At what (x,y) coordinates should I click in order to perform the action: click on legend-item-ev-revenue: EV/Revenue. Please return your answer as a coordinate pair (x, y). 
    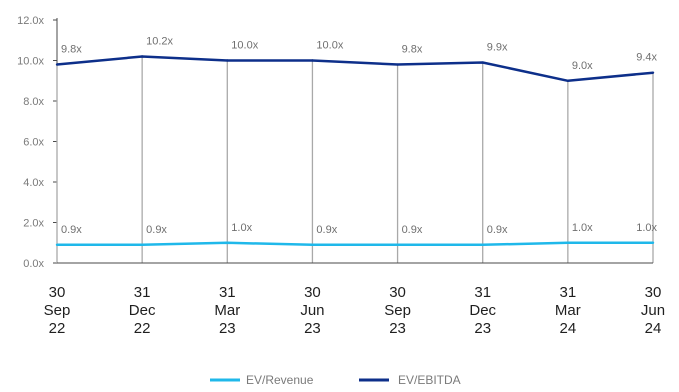
    Looking at the image, I should click on (262, 380).